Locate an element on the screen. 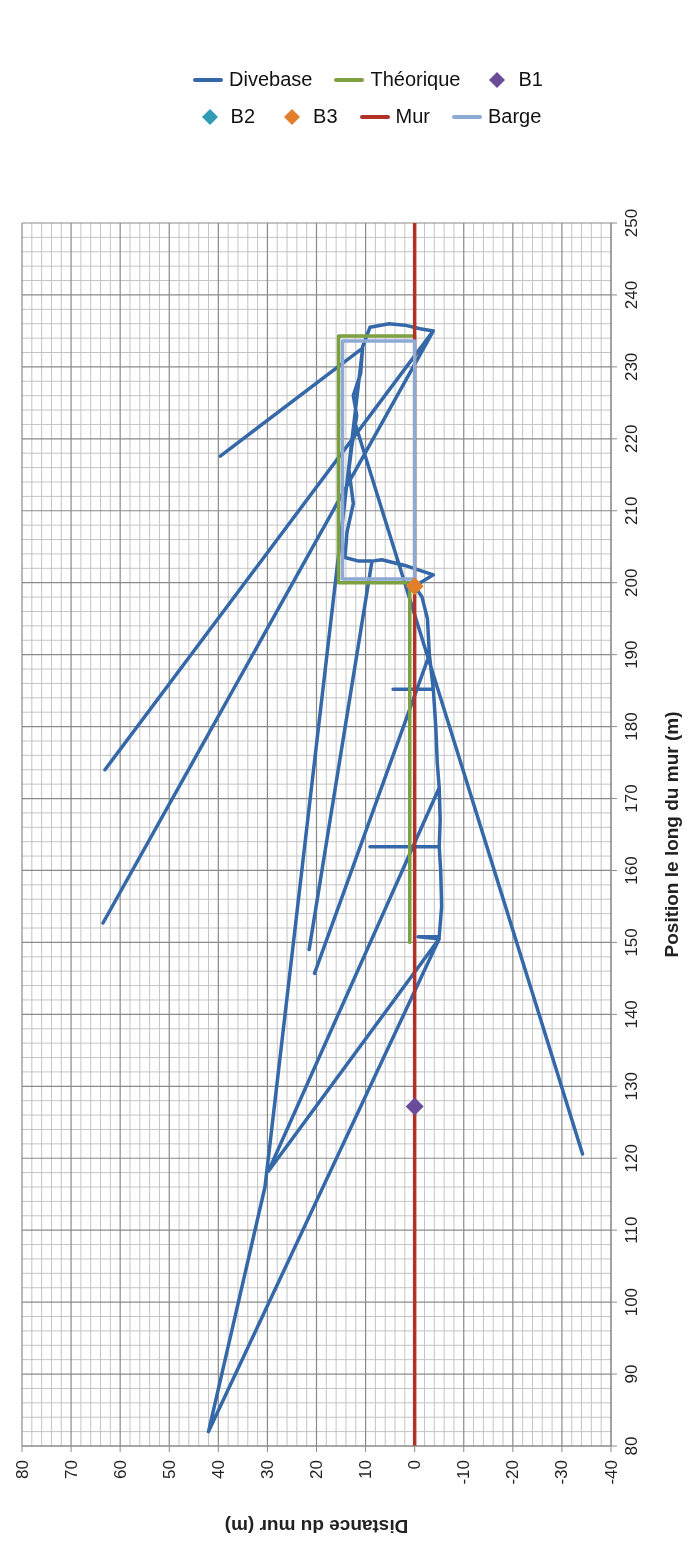 The height and width of the screenshot is (1542, 693). x-tick-label: 60 is located at coordinates (120, 1469).